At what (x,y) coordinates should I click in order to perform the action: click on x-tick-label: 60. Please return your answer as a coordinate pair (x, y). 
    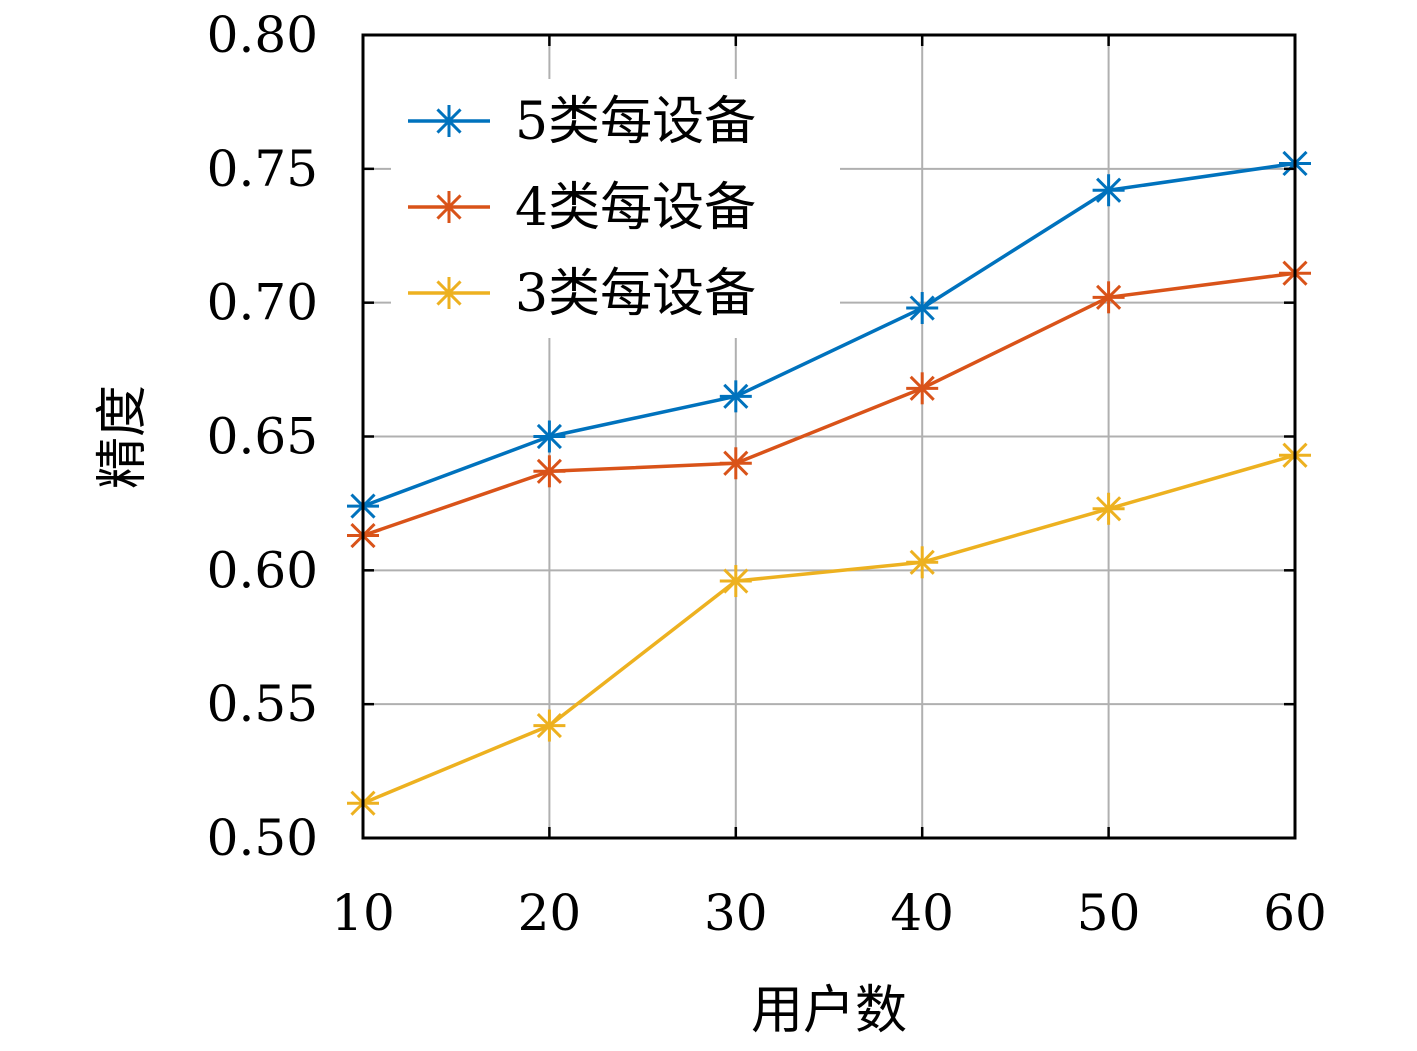
    Looking at the image, I should click on (1295, 913).